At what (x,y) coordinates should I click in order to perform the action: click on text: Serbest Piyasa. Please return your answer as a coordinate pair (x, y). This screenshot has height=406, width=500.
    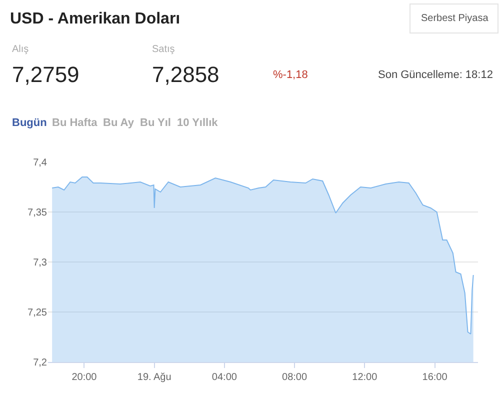
    Looking at the image, I should click on (455, 18).